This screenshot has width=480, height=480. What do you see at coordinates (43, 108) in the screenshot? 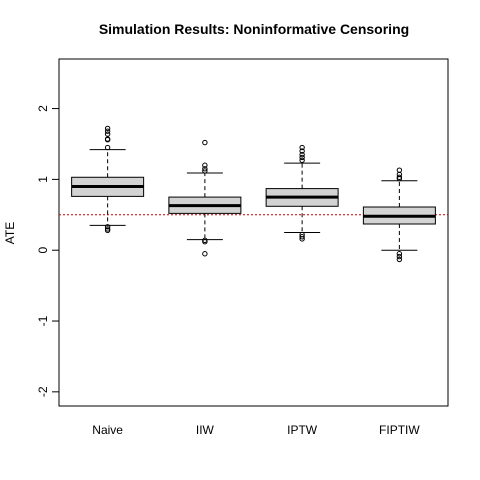
I see `y-tick-label: 2` at bounding box center [43, 108].